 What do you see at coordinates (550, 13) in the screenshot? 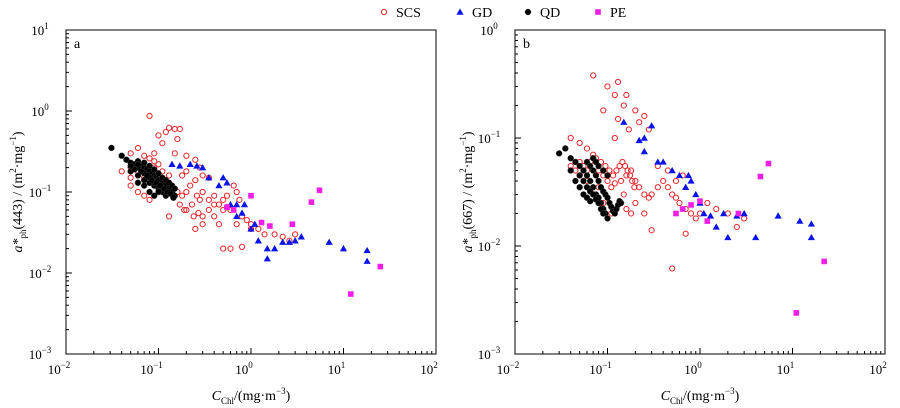
I see `legend-label-qd: QD` at bounding box center [550, 13].